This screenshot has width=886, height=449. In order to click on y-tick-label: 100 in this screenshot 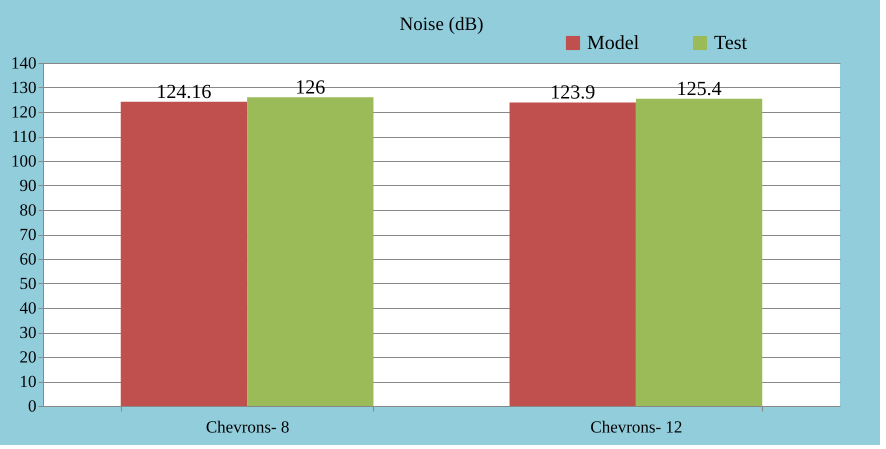, I will do `click(23, 161)`.